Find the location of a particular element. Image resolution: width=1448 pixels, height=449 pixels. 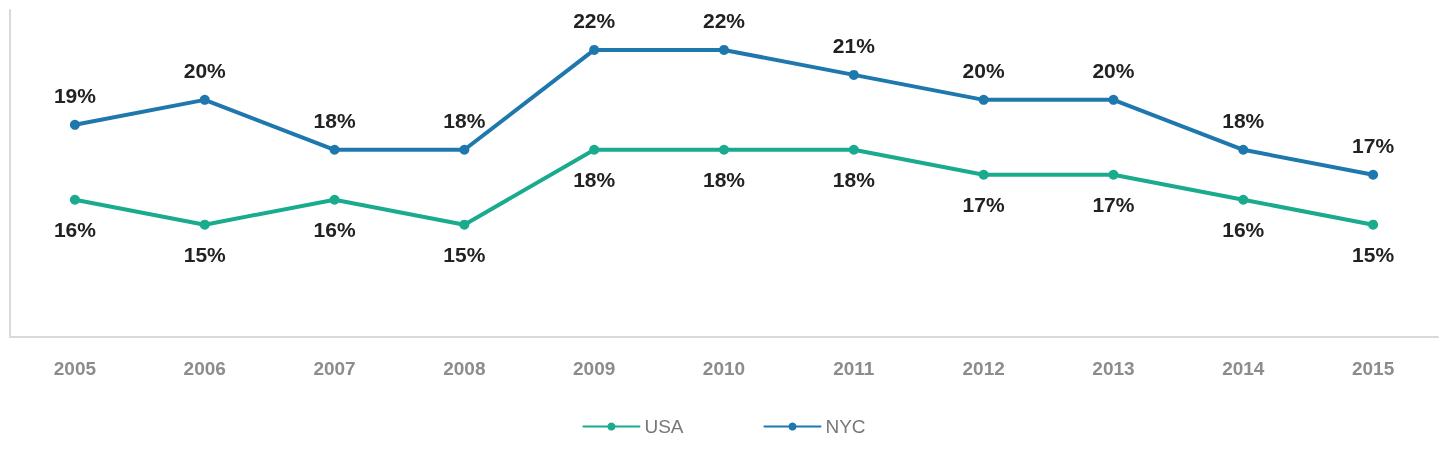

x-tick-label: 2014 is located at coordinates (1243, 368).